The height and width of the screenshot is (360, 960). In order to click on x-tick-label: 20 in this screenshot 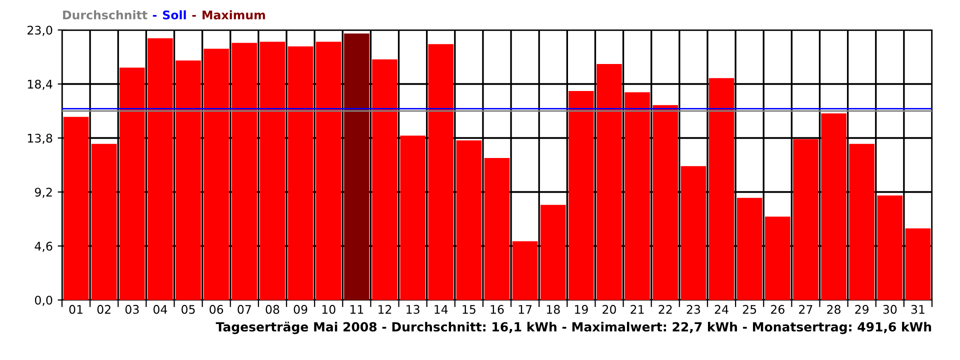, I will do `click(609, 309)`.